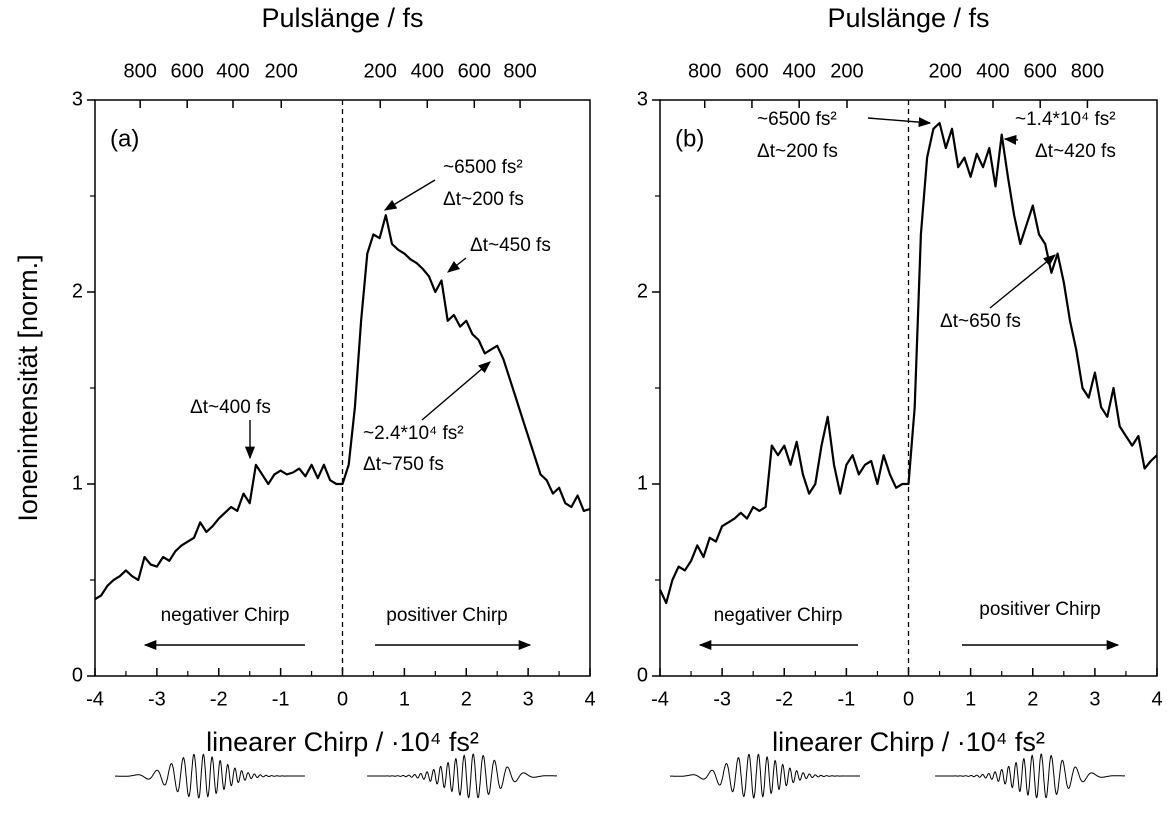 This screenshot has height=833, width=1167. Describe the element at coordinates (1075, 151) in the screenshot. I see `annotation: Δt~420 fs` at that location.